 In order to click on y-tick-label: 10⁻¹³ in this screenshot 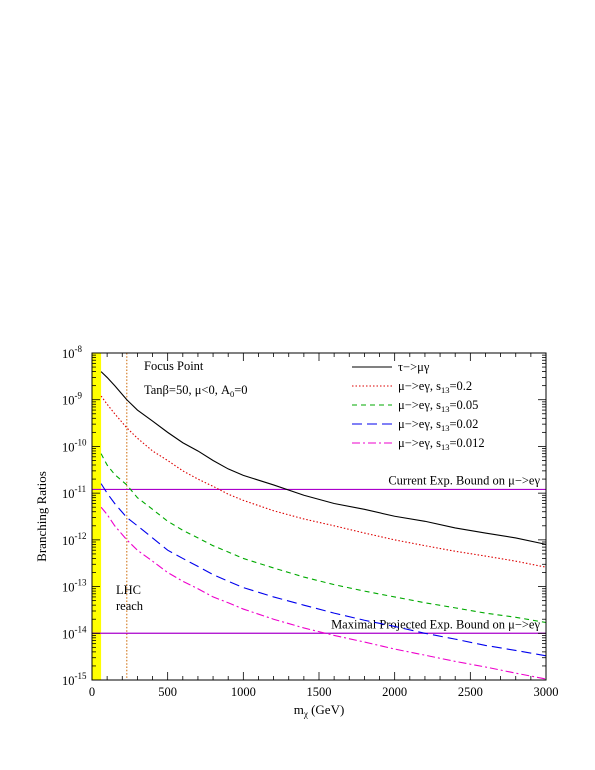, I will do `click(74, 586)`.